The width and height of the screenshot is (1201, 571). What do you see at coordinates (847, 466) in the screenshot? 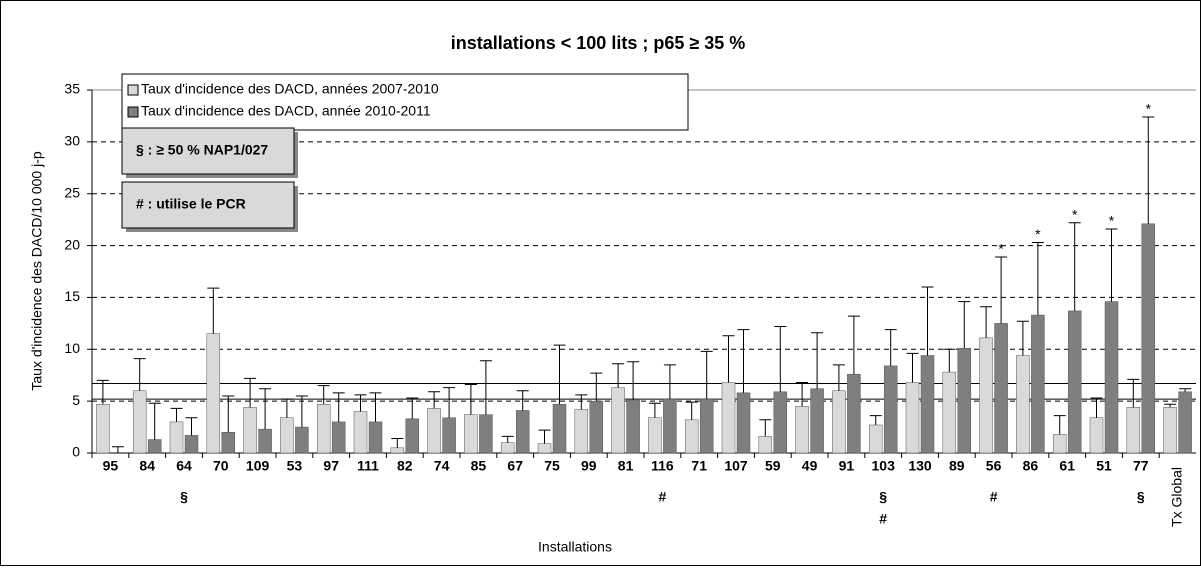
I see `x-tick-label: 91` at bounding box center [847, 466].